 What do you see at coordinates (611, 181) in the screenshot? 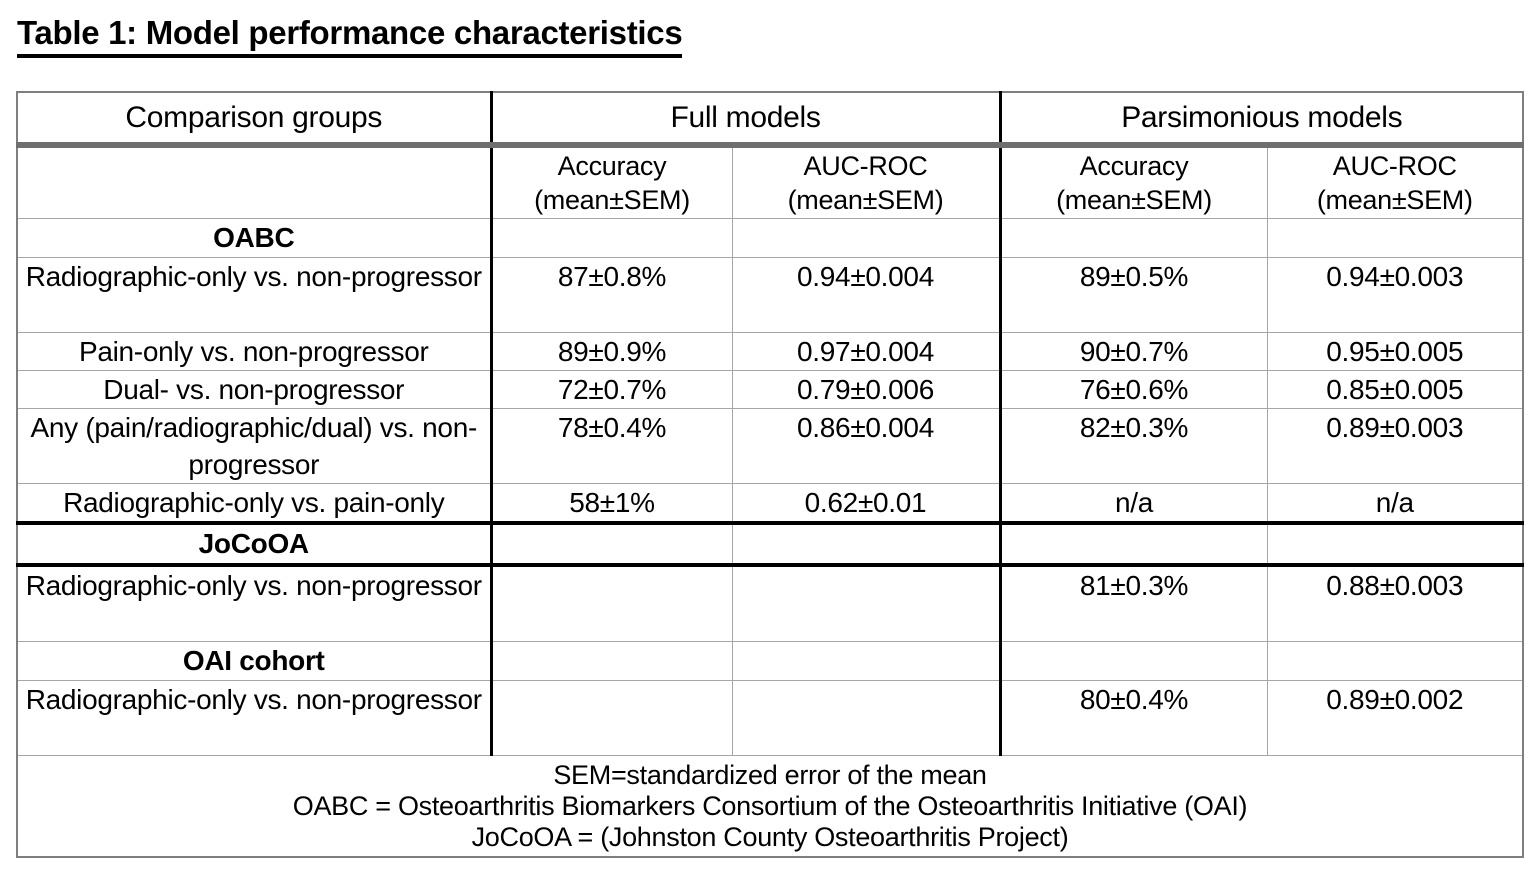
I see `subheader-full-accuracy: Accuracy (mean±SEM)` at bounding box center [611, 181].